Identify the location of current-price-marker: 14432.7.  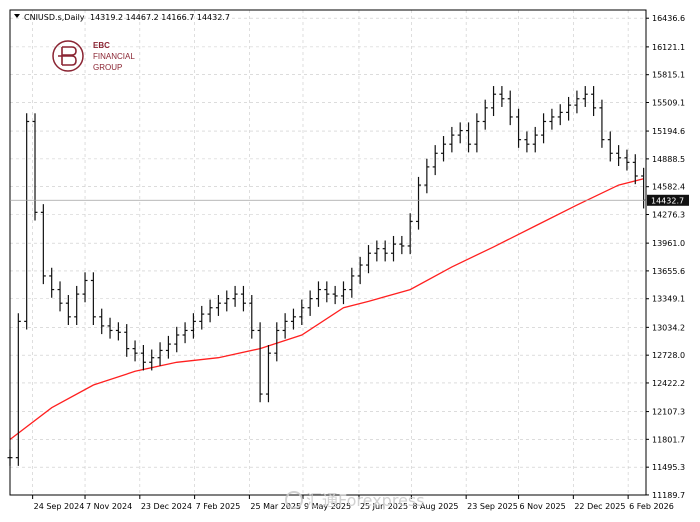
(349, 200).